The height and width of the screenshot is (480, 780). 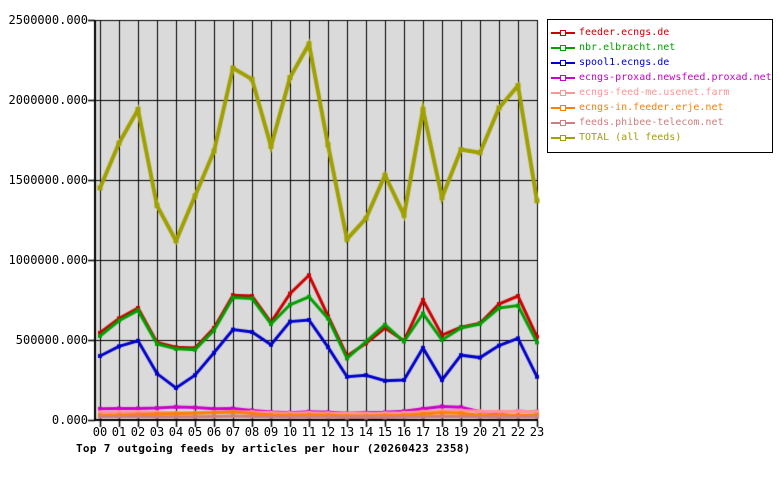 I want to click on legend-item: nbr.elbracht.net, so click(x=660, y=47).